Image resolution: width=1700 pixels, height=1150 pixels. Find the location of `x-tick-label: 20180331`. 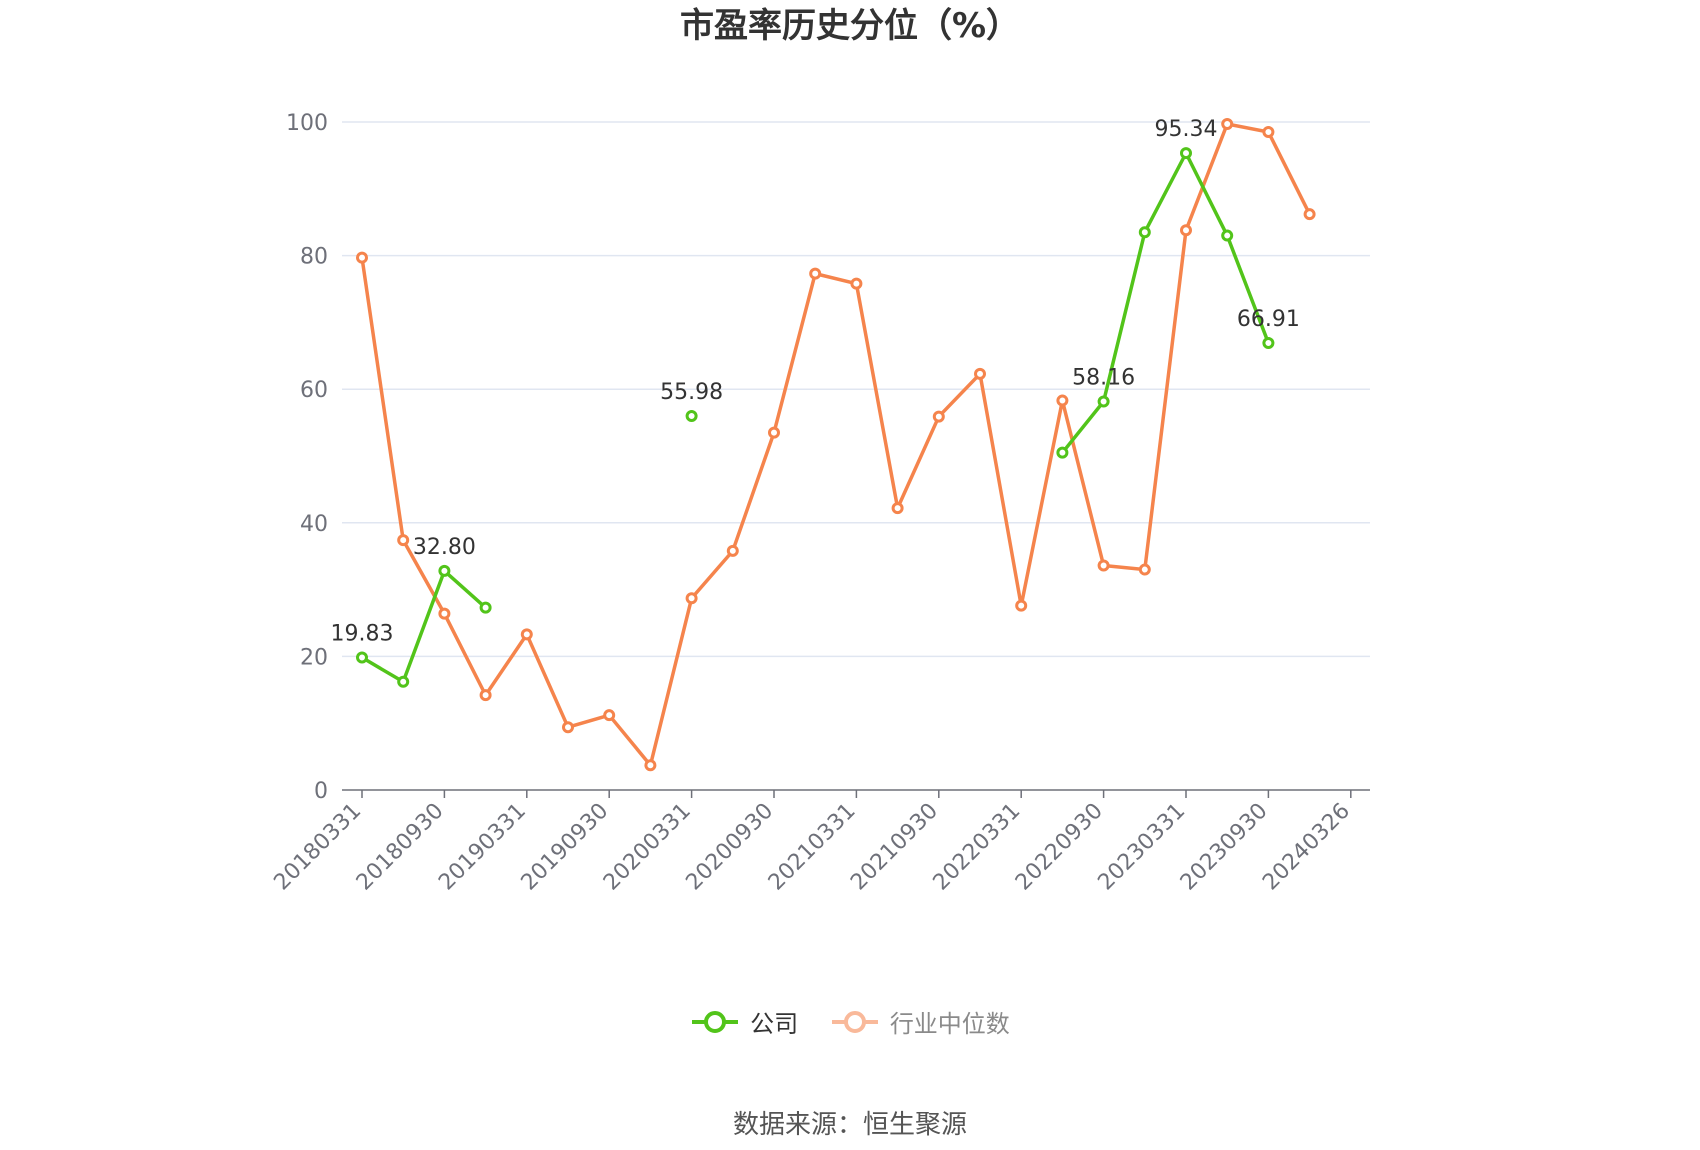

x-tick-label: 20180331 is located at coordinates (317, 847).